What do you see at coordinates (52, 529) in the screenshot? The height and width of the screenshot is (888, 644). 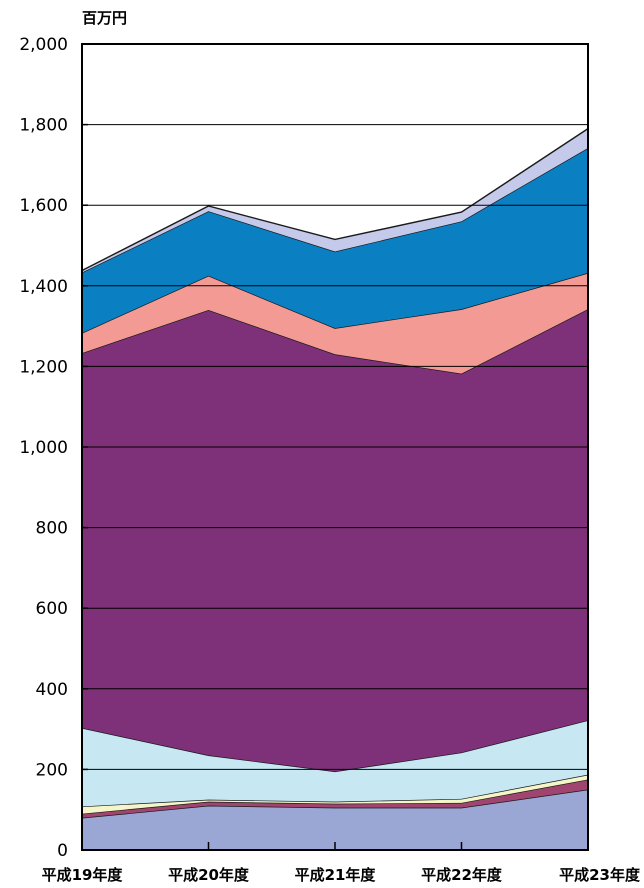 I see `y-tick-label: 800` at bounding box center [52, 529].